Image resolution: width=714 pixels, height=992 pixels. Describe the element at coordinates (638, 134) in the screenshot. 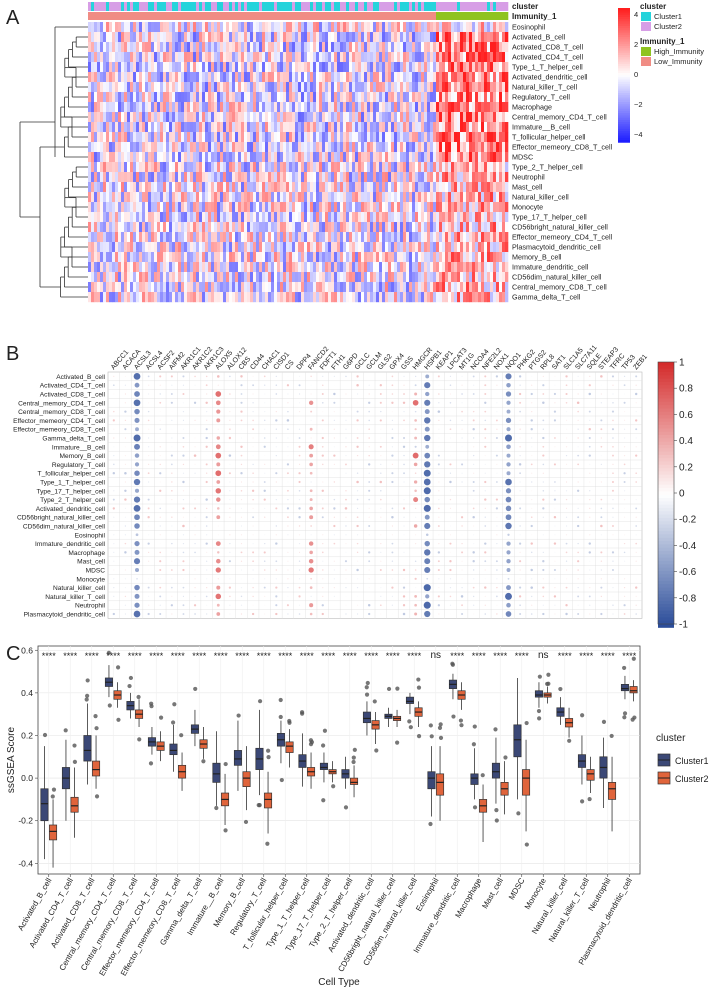

I see `heatmap-colorbar-tick: −4` at that location.